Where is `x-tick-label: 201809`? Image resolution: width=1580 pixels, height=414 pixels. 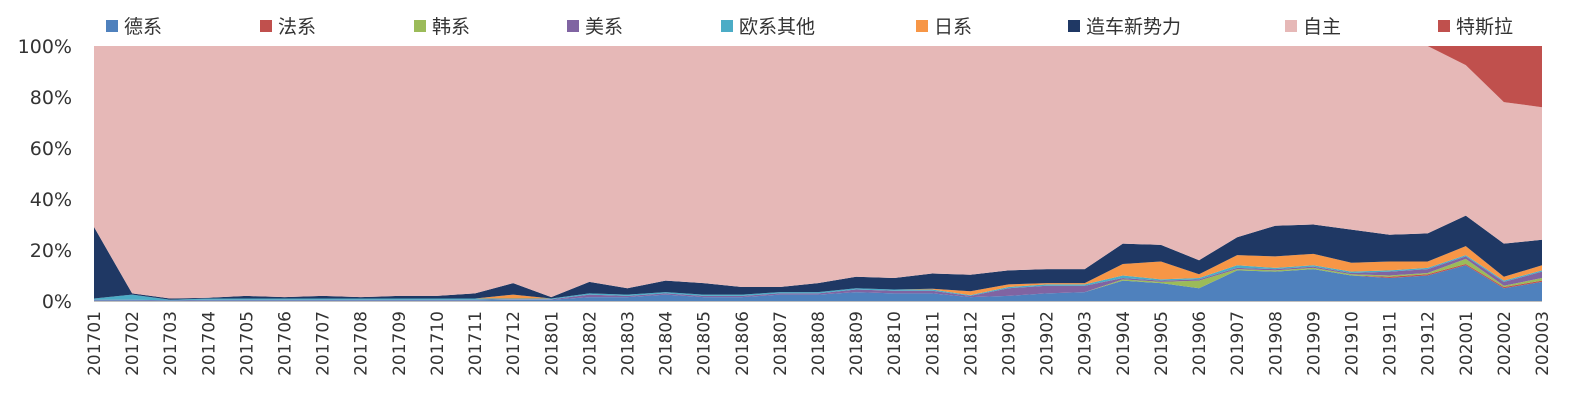
x-tick-label: 201809 is located at coordinates (857, 343).